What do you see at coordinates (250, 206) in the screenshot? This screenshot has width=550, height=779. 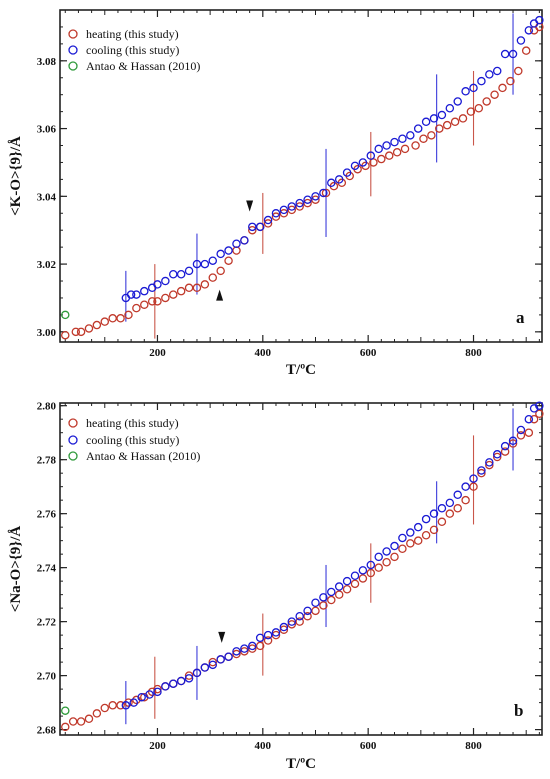 I see `arrow-down-marker` at bounding box center [250, 206].